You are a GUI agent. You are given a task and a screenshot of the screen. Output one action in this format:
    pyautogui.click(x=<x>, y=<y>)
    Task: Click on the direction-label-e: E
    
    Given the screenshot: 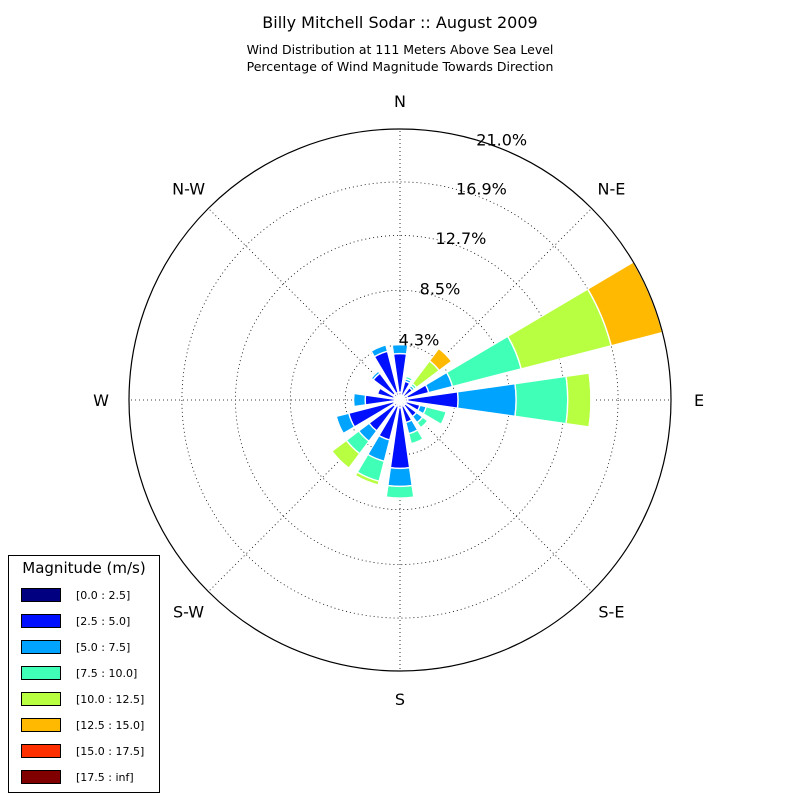 What is the action you would take?
    pyautogui.click(x=699, y=400)
    